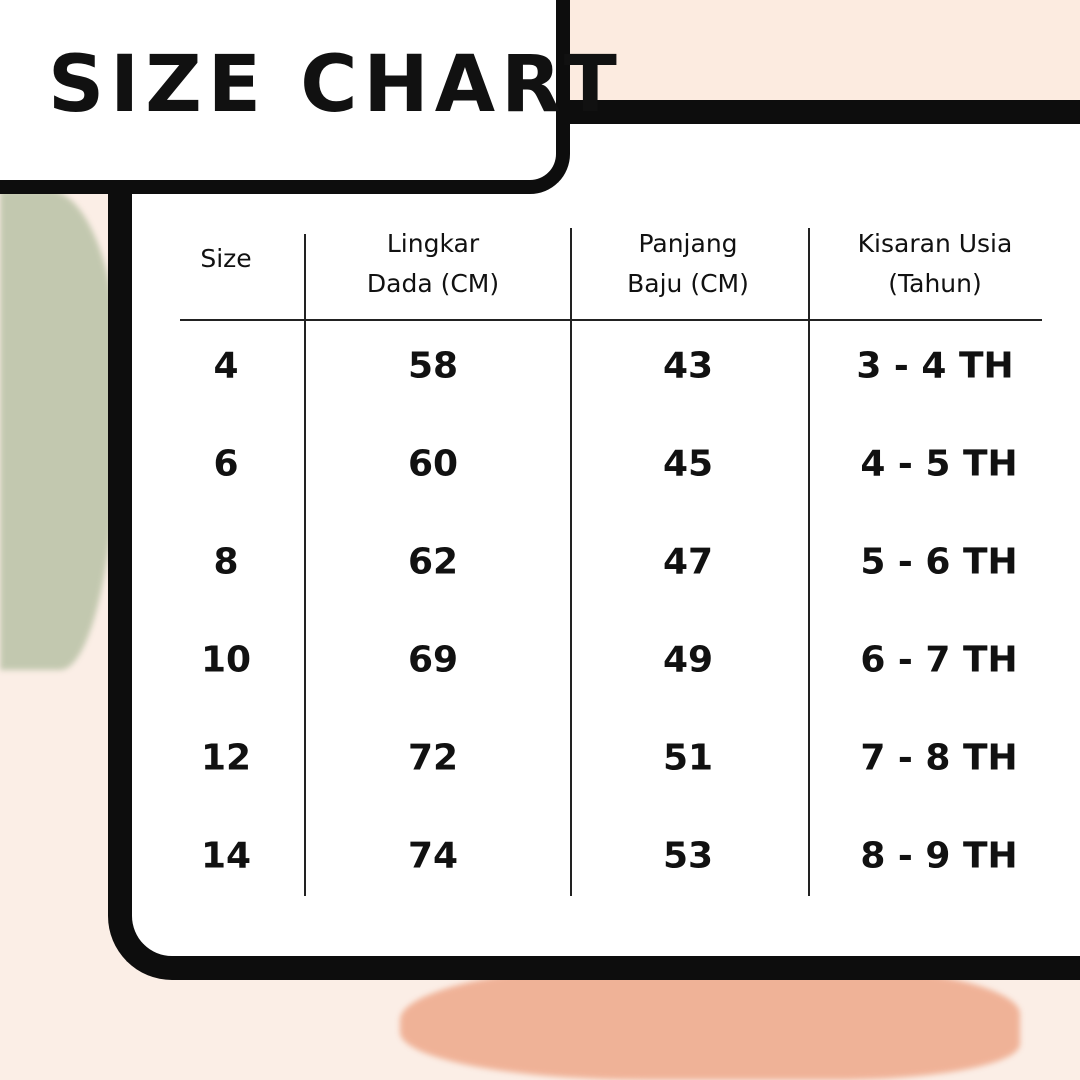 This screenshot has height=1080, width=1080. I want to click on table-cell: 4 - 5 TH, so click(939, 464).